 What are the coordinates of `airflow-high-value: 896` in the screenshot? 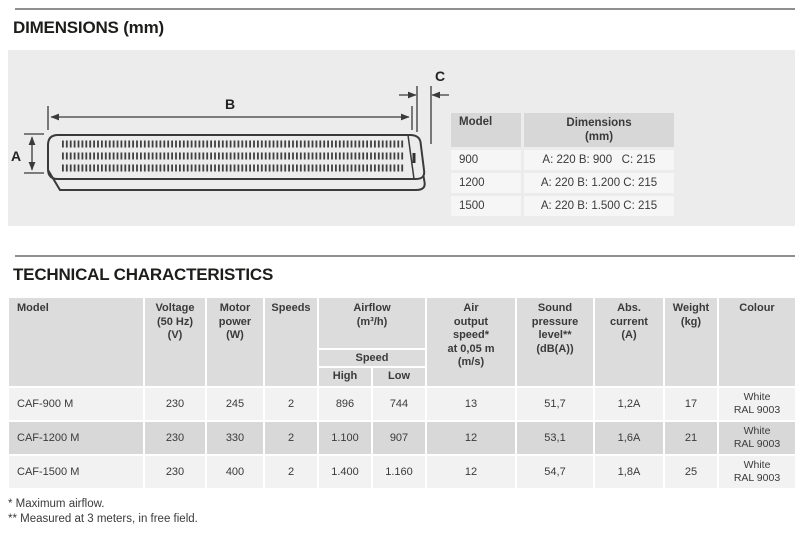 It's located at (345, 404).